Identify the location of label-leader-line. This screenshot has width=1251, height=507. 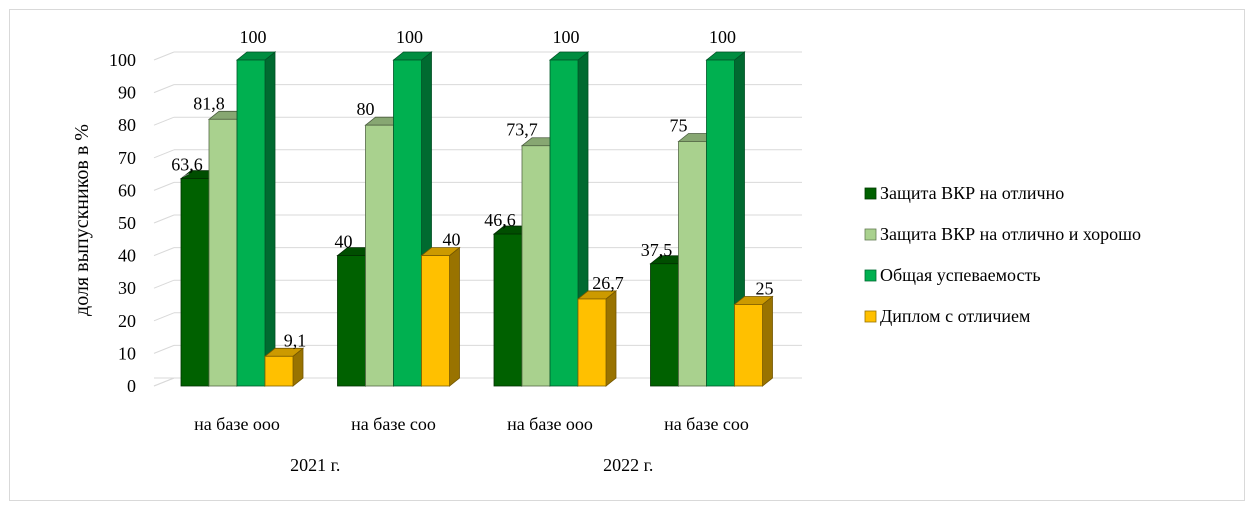
(186, 175).